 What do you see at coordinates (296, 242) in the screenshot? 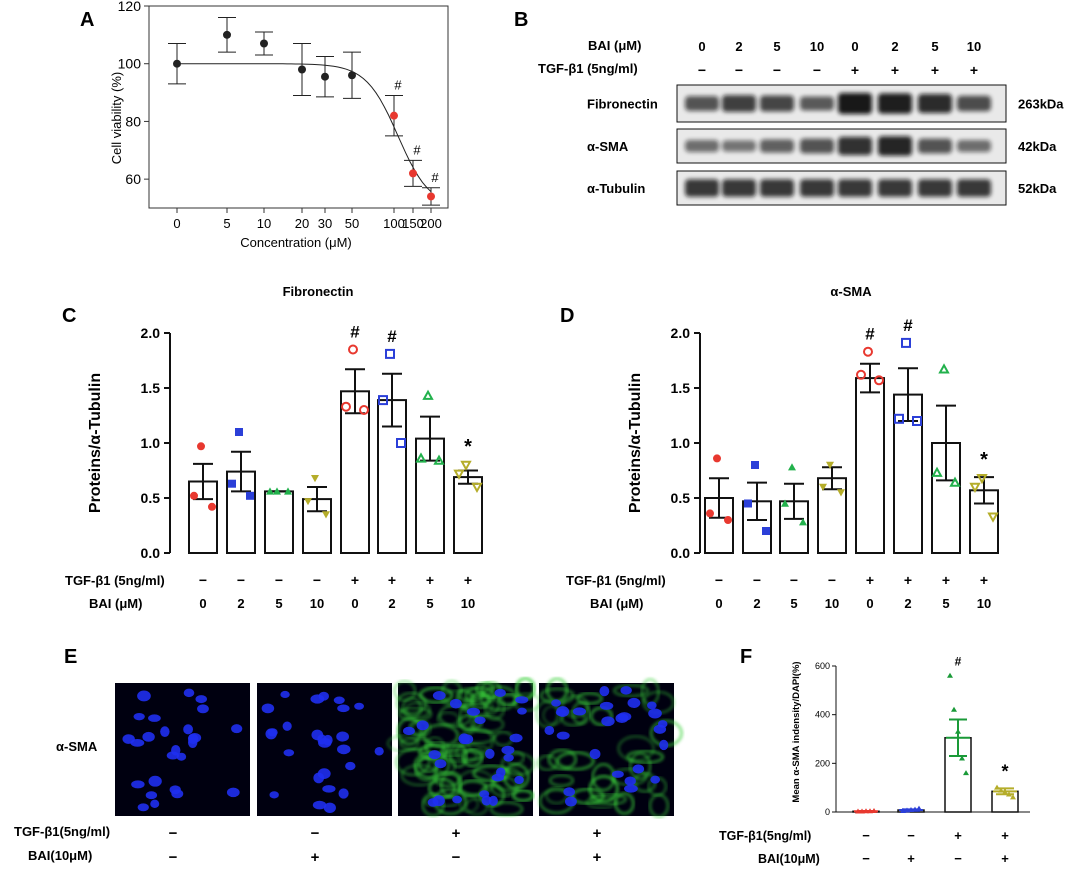
I see `panel-a-xlabel: Concentration (μM)` at bounding box center [296, 242].